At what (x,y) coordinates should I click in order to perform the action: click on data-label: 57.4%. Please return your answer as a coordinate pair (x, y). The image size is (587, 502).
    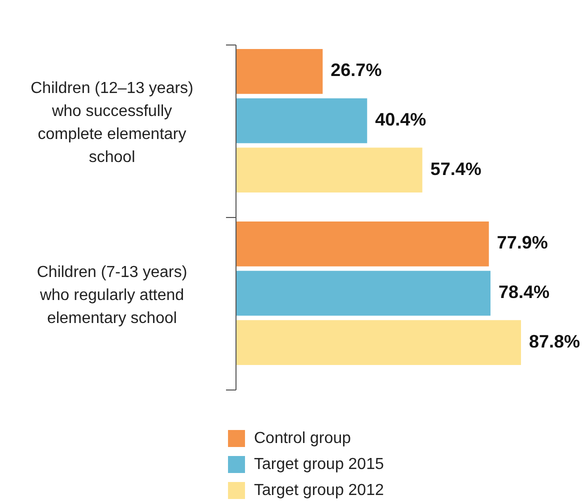
    Looking at the image, I should click on (456, 168).